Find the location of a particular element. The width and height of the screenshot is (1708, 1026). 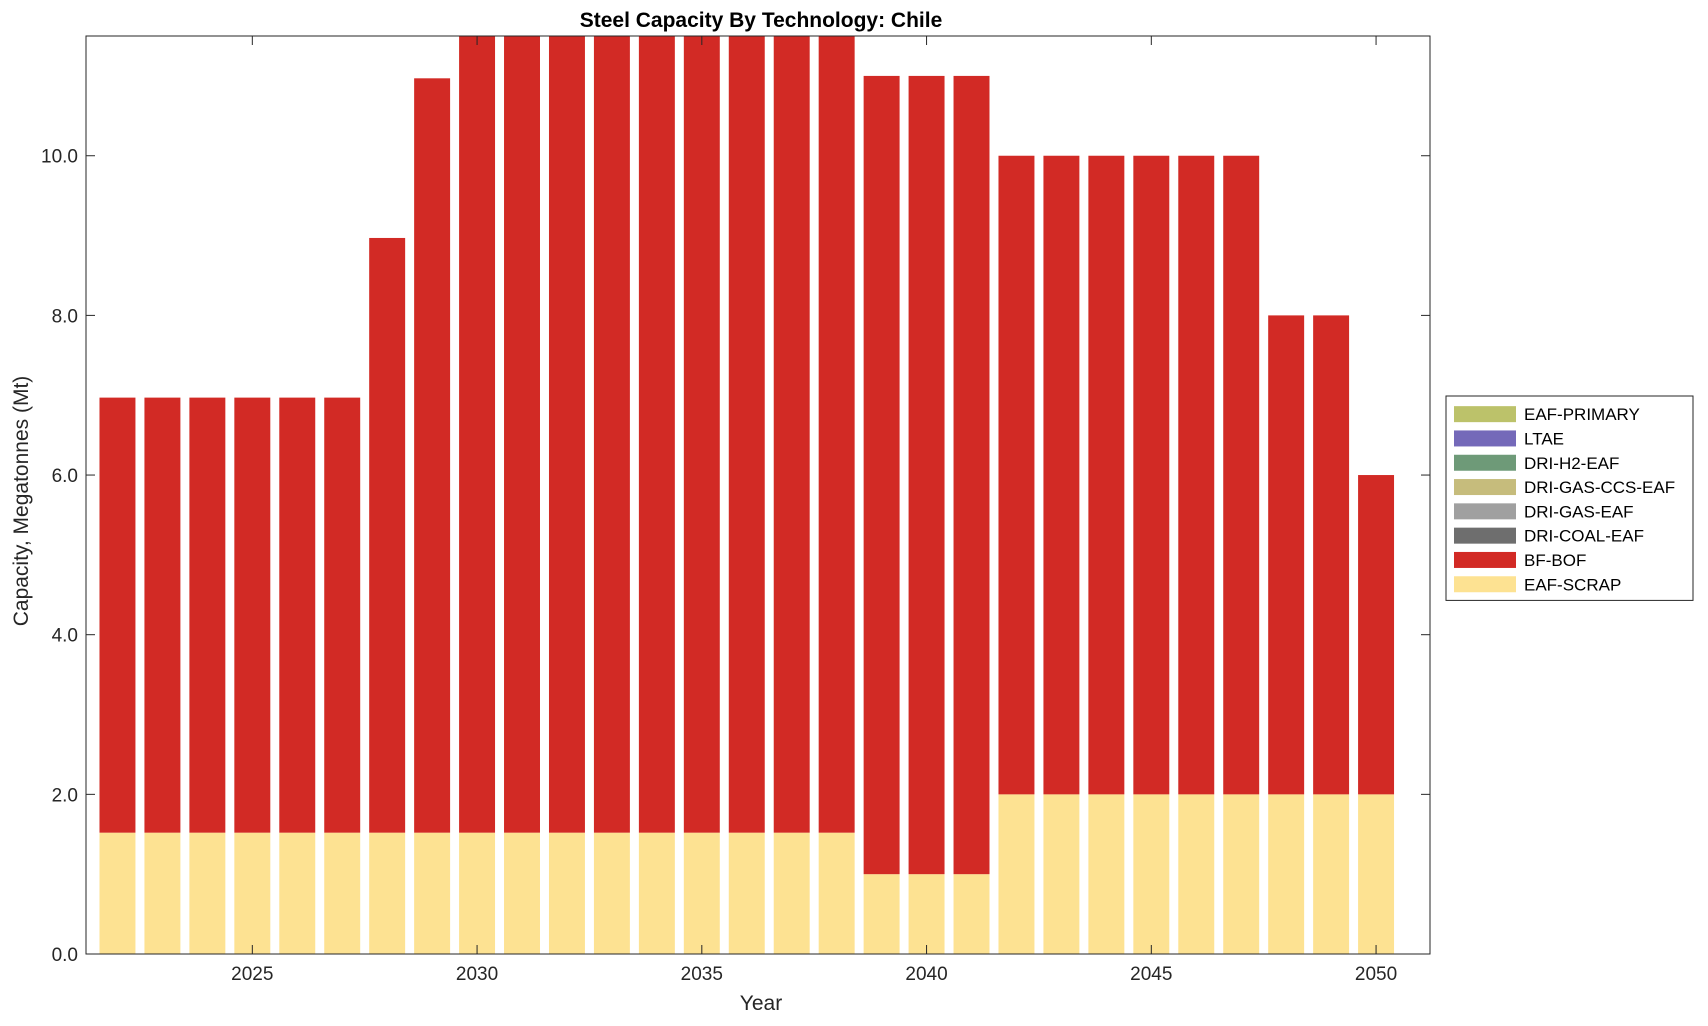

bar-eaf-scrap-2034 is located at coordinates (656, 893).